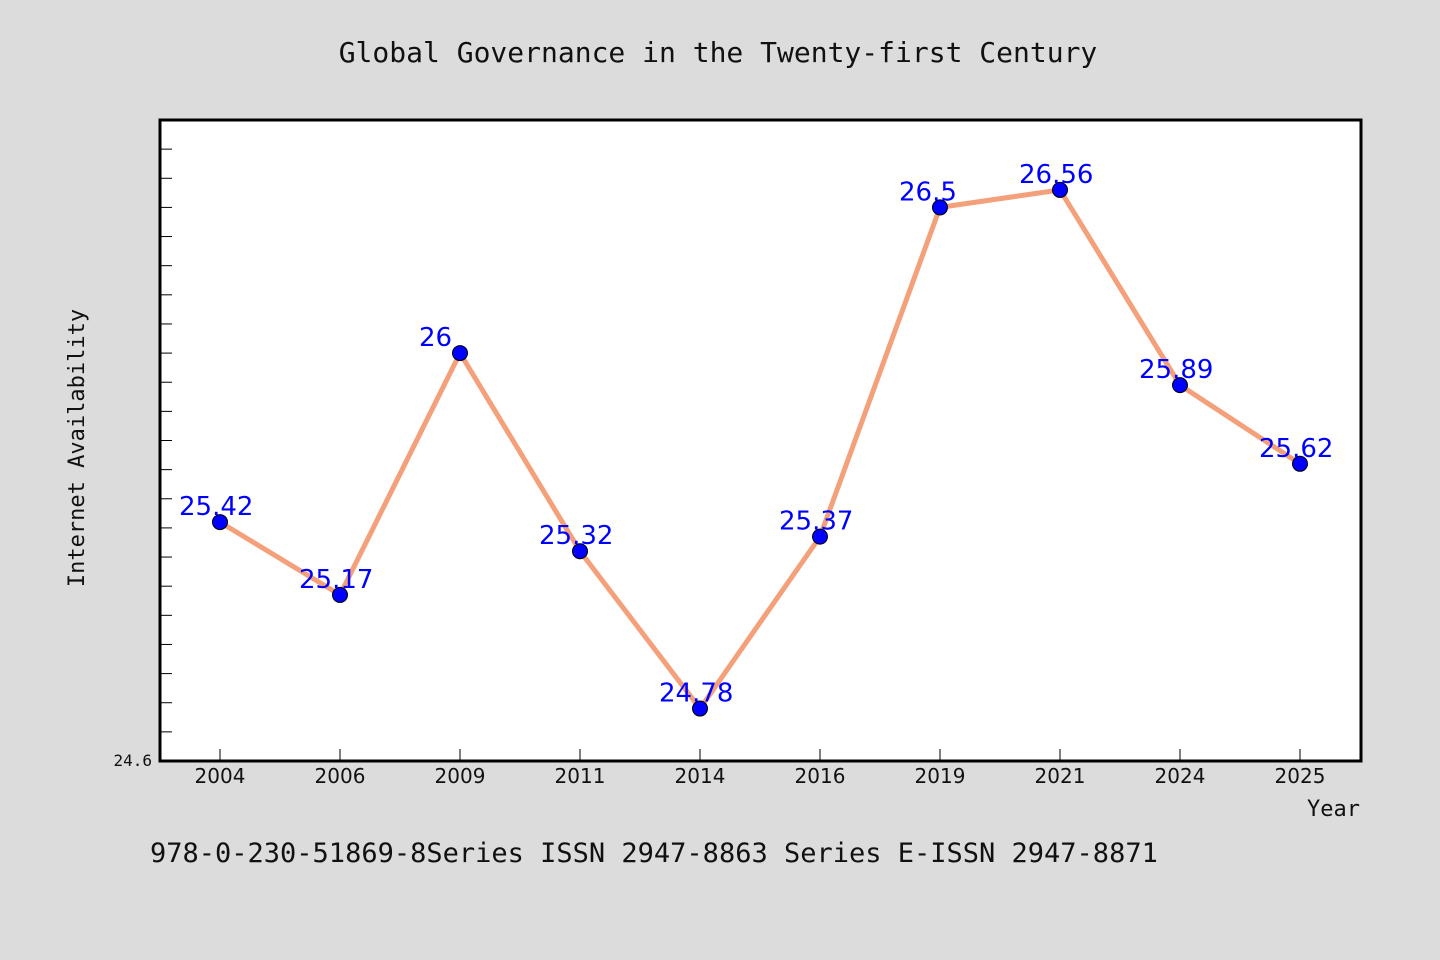 The height and width of the screenshot is (960, 1440). Describe the element at coordinates (760, 768) in the screenshot. I see `x-axis-ticks: 2004 2006 2009 2011 2014 2016 2019 2021 2024 2025` at that location.